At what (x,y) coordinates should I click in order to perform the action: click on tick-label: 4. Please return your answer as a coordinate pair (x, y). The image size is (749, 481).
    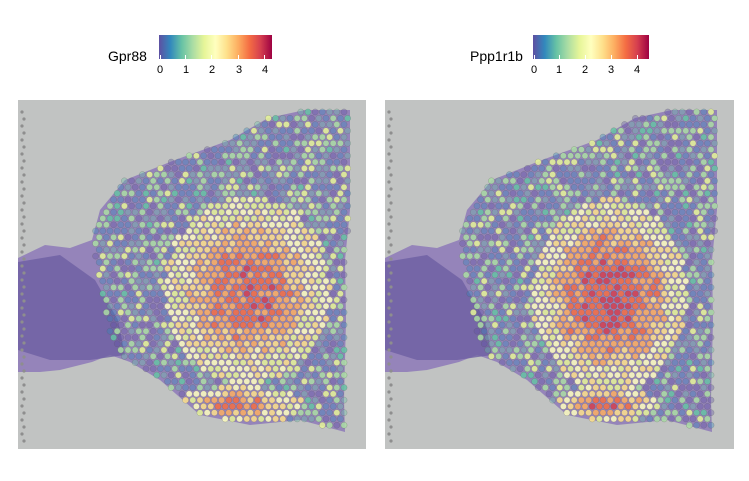
    Looking at the image, I should click on (265, 70).